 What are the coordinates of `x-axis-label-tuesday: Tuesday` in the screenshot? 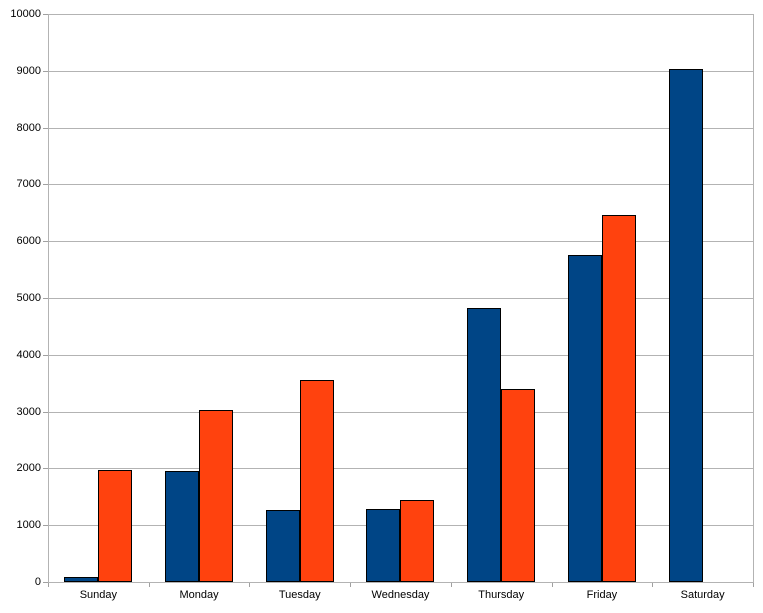 It's located at (299, 595).